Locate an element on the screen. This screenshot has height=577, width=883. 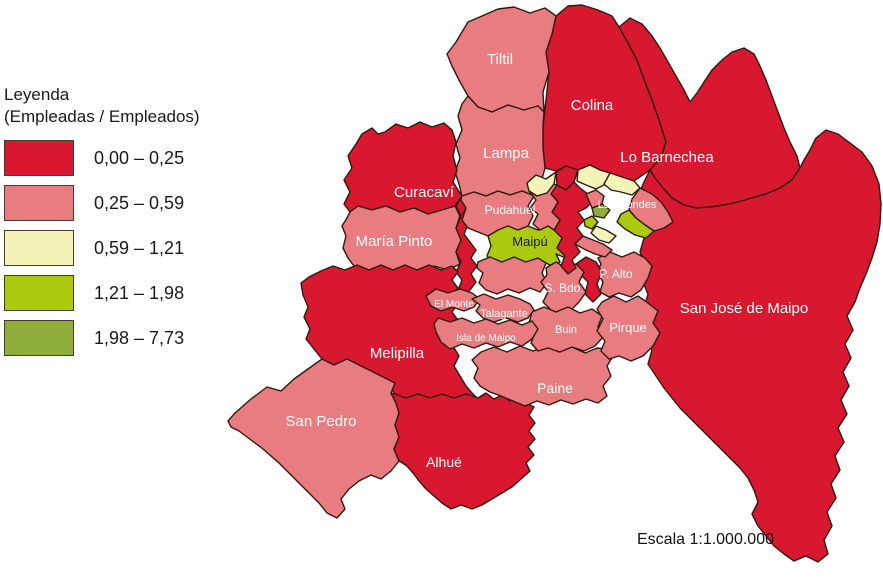
label-maipu: Maipú is located at coordinates (529, 241).